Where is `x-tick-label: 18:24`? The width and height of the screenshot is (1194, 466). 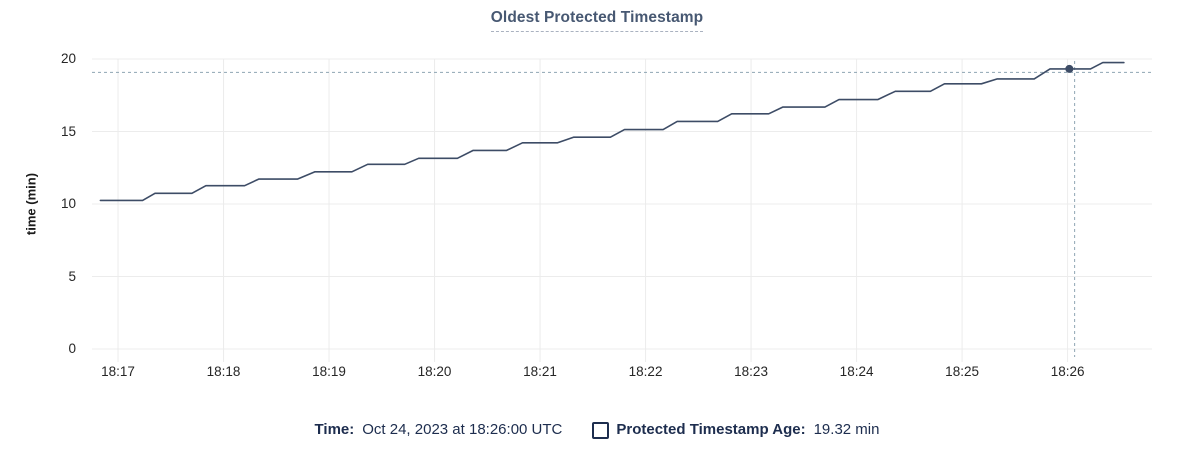
x-tick-label: 18:24 is located at coordinates (856, 371).